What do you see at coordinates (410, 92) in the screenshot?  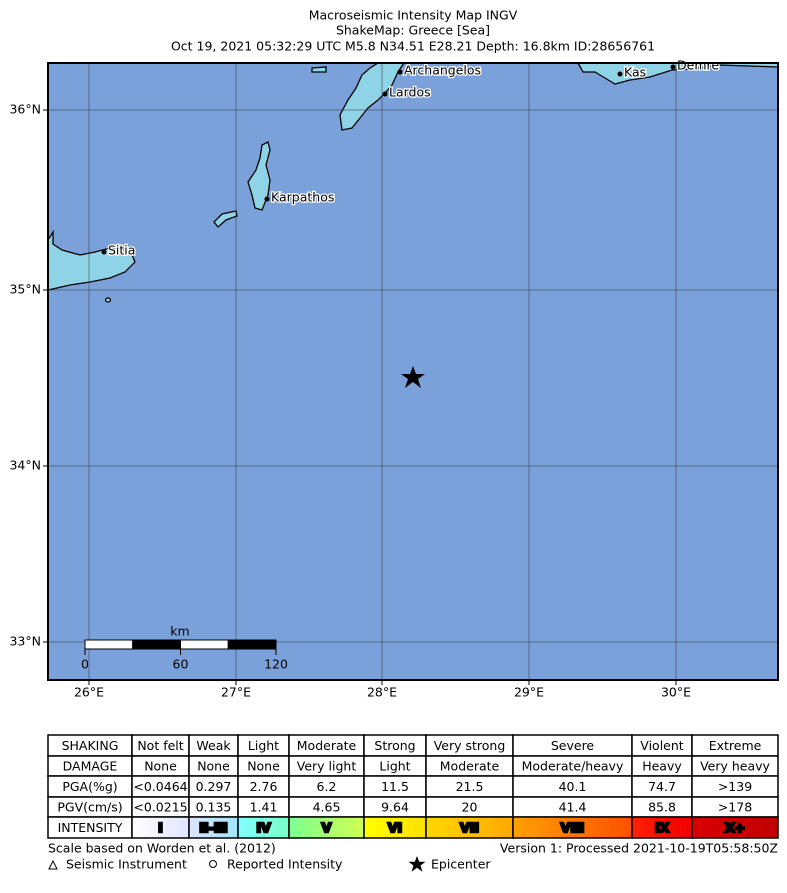 I see `place-label: Lardos` at bounding box center [410, 92].